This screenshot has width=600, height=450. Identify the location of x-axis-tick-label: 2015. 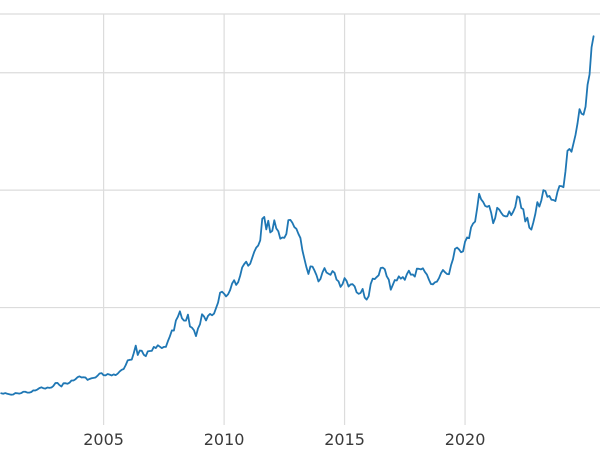
(344, 439).